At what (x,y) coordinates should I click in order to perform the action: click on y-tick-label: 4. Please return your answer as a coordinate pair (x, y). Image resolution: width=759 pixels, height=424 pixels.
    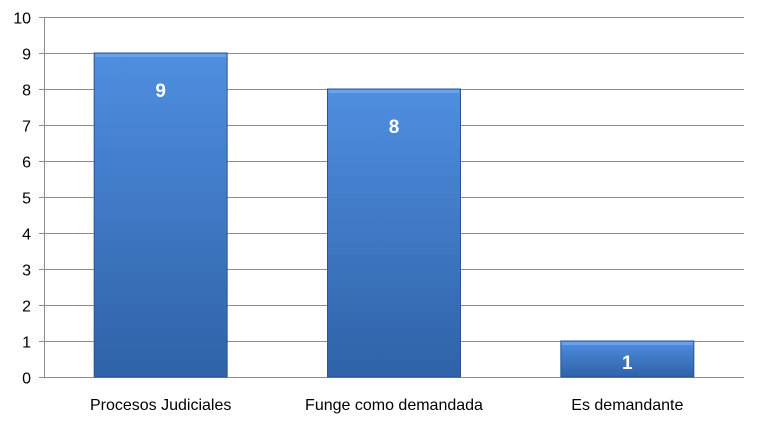
    Looking at the image, I should click on (26, 235).